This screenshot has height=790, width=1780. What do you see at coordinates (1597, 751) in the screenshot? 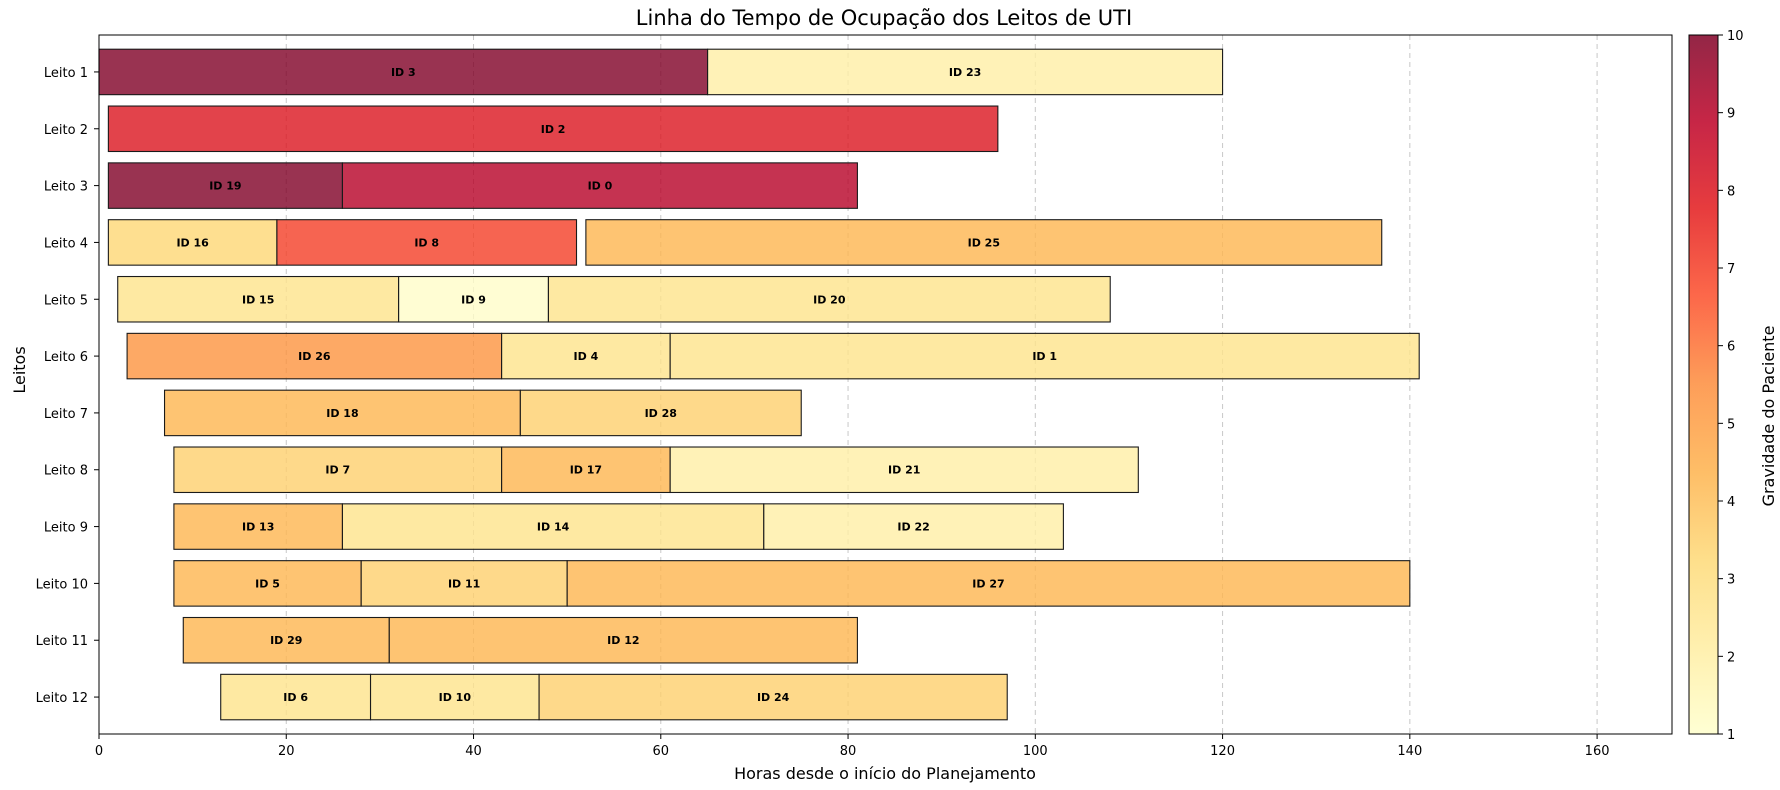
I see `x-tick-label: 160` at bounding box center [1597, 751].